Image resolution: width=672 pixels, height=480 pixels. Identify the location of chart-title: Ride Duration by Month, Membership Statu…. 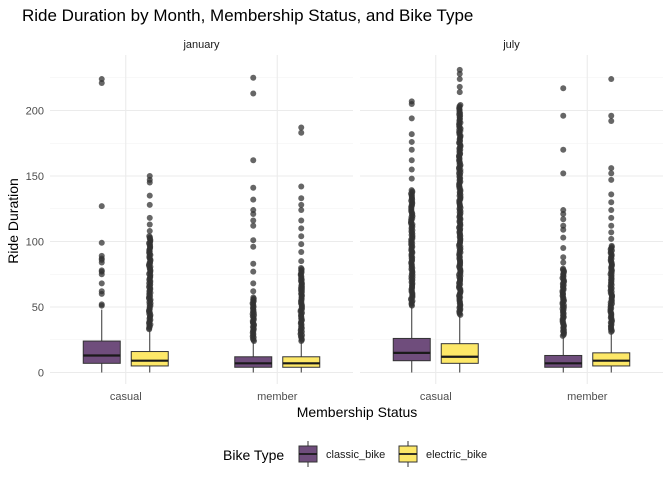
(247, 15).